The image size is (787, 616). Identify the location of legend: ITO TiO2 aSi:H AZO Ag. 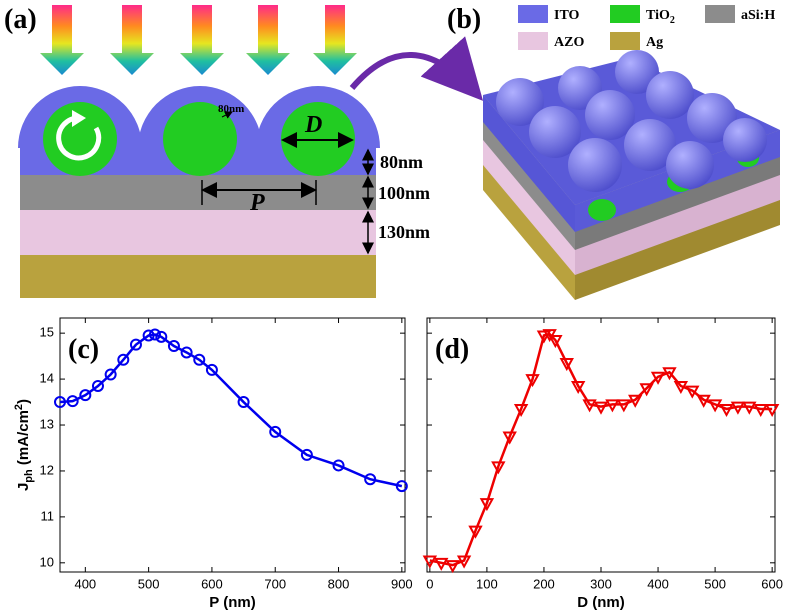
(646, 27).